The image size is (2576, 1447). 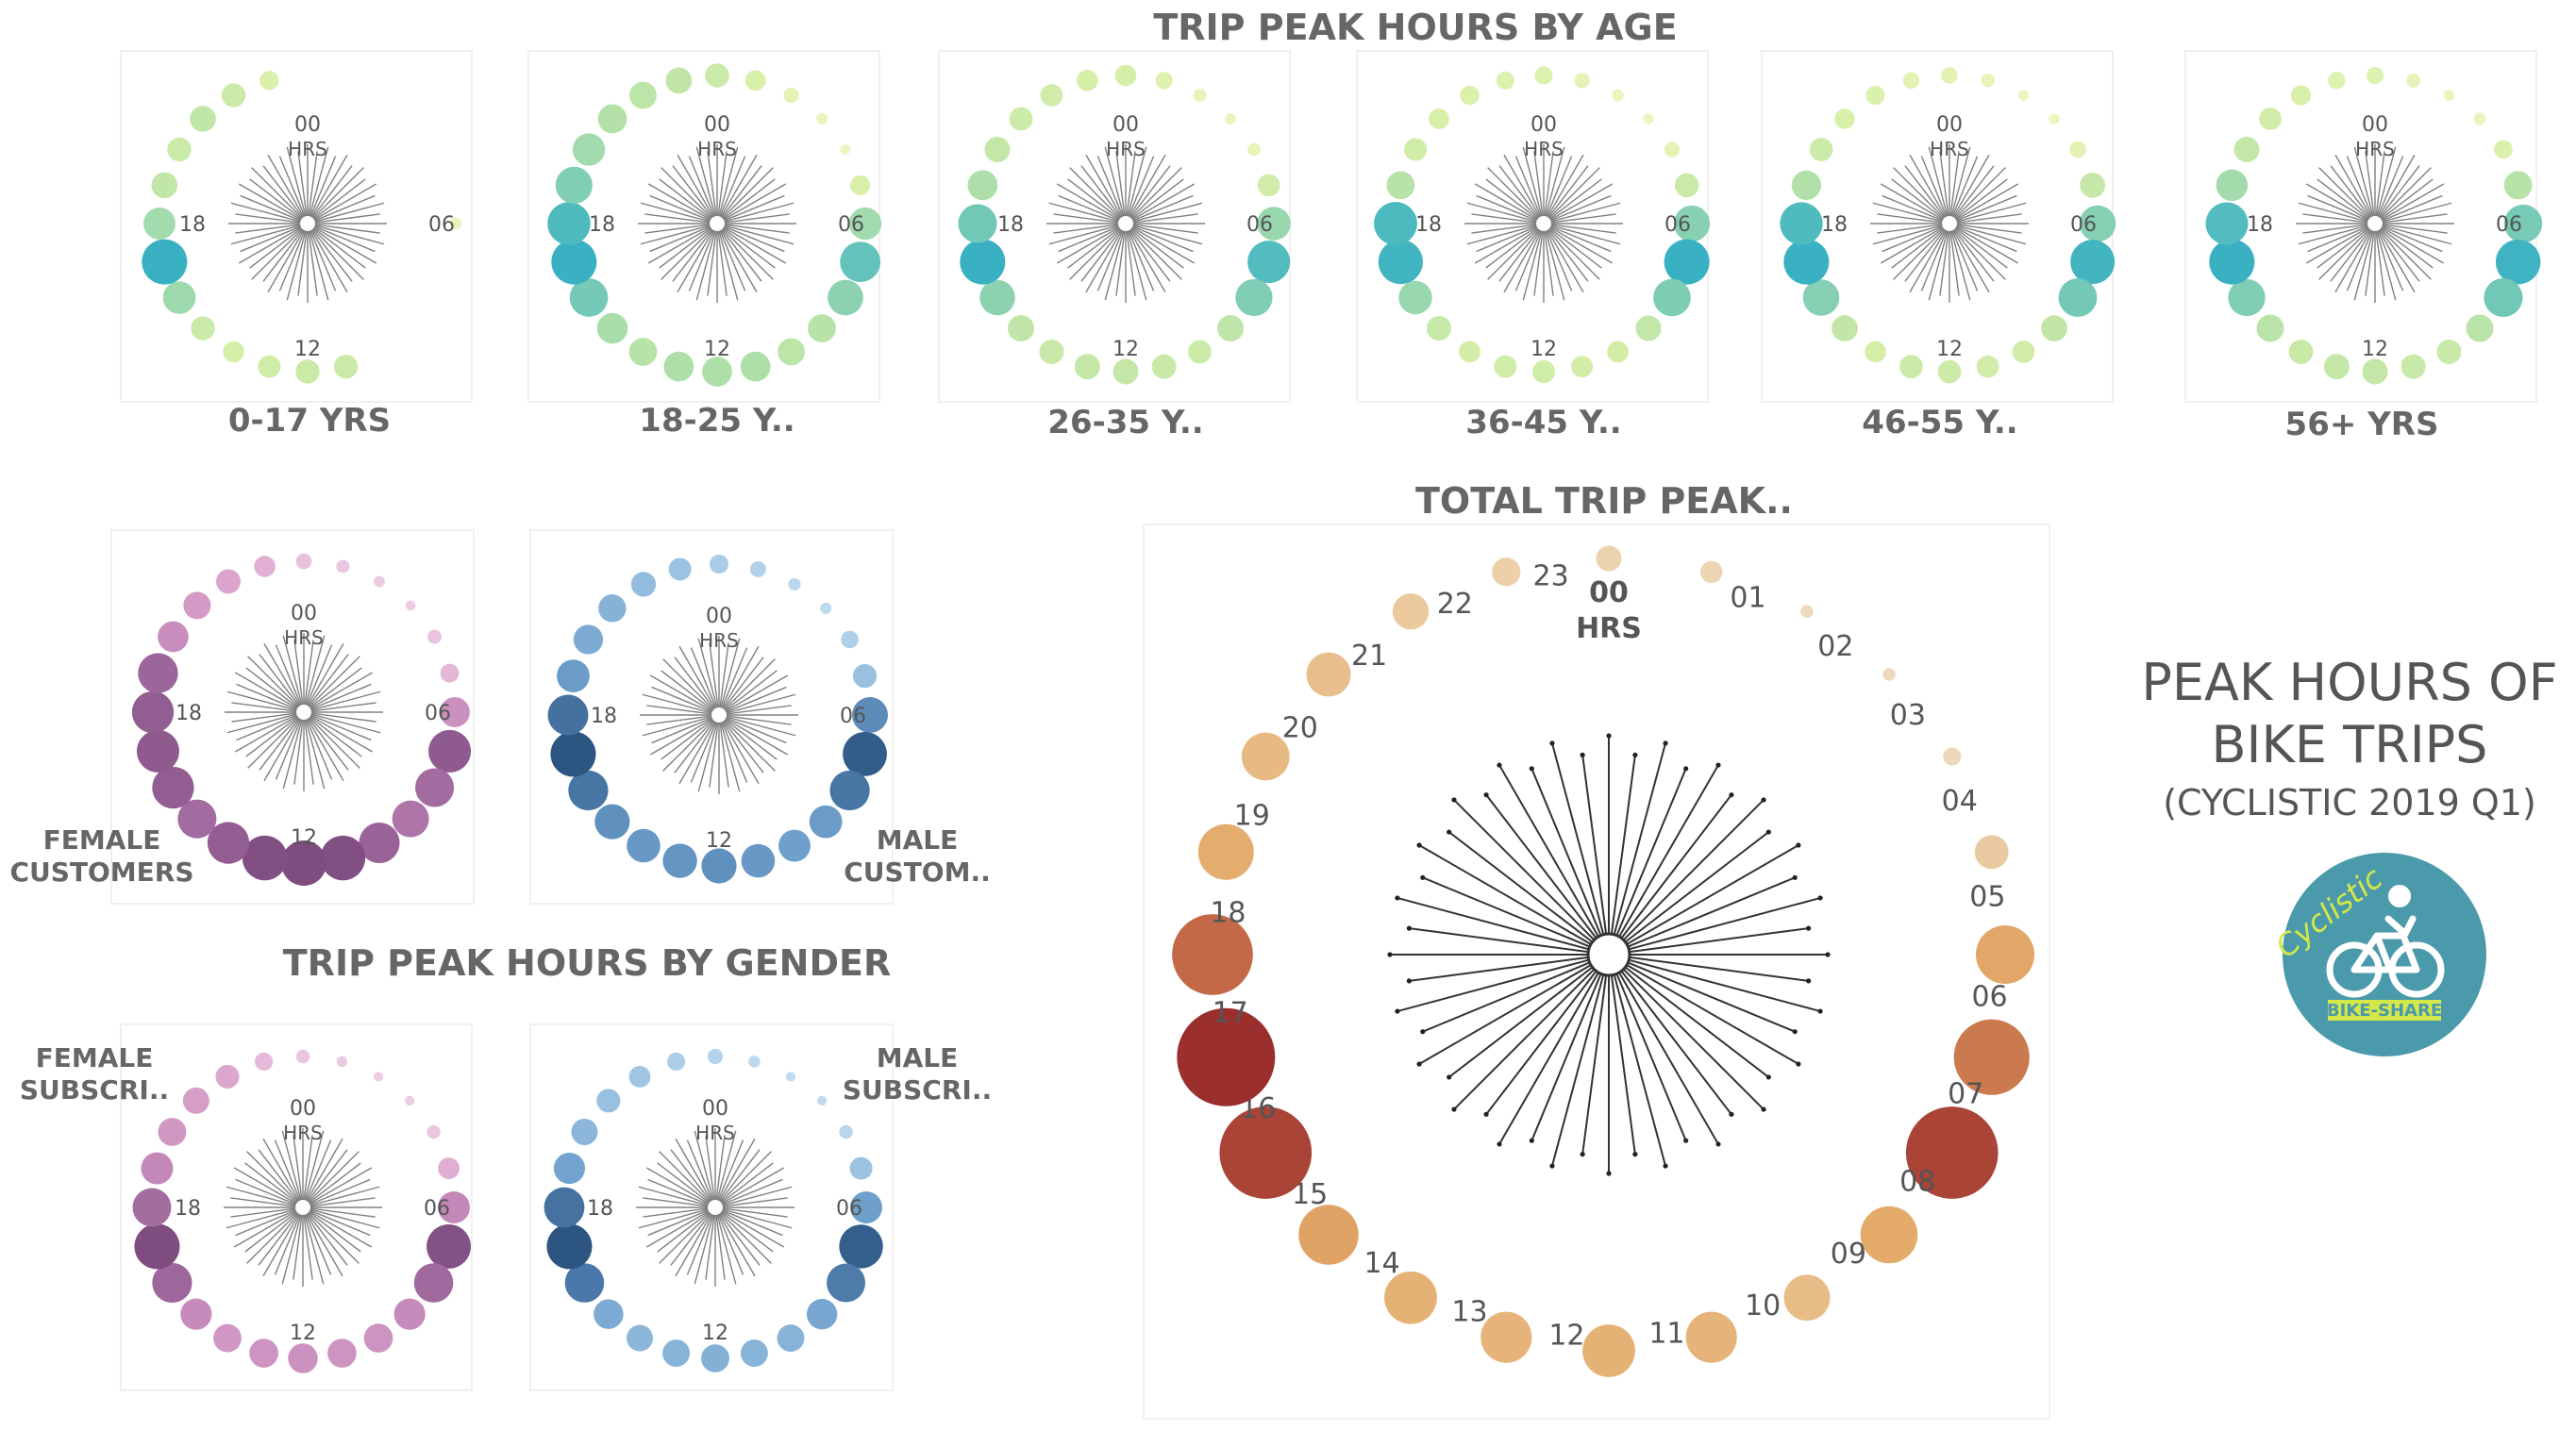 I want to click on hour-tick-label: 23, so click(x=1550, y=577).